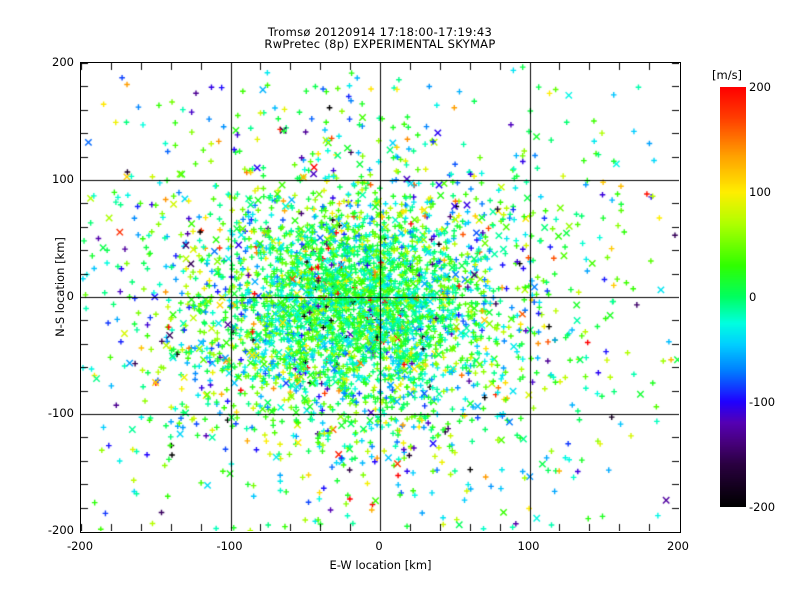 The image size is (800, 600). I want to click on x-tick-label: -100, so click(229, 546).